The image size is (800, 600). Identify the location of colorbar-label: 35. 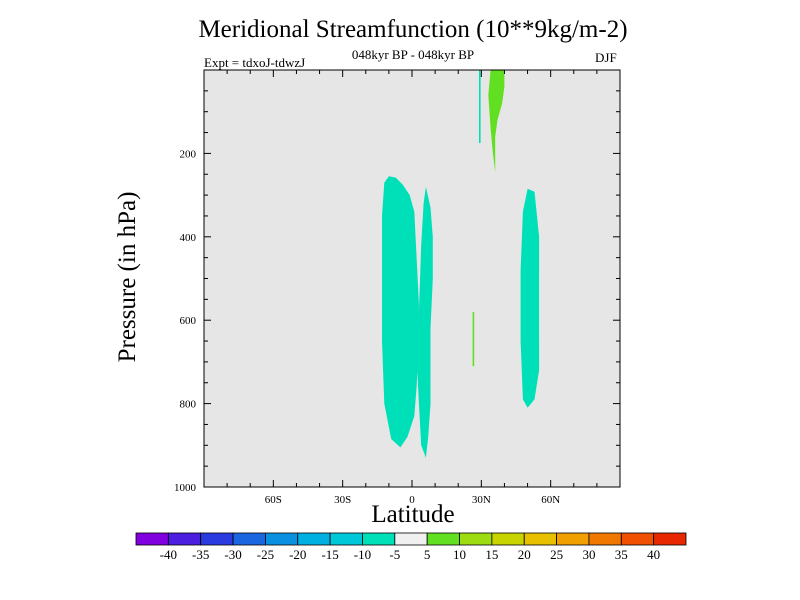
(621, 554).